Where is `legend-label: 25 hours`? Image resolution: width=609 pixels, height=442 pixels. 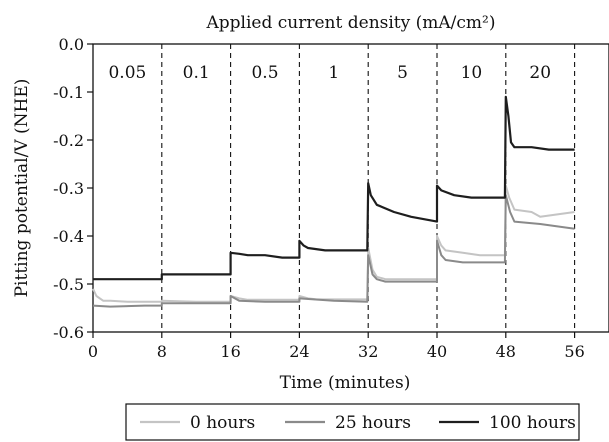 legend-label: 25 hours is located at coordinates (373, 423).